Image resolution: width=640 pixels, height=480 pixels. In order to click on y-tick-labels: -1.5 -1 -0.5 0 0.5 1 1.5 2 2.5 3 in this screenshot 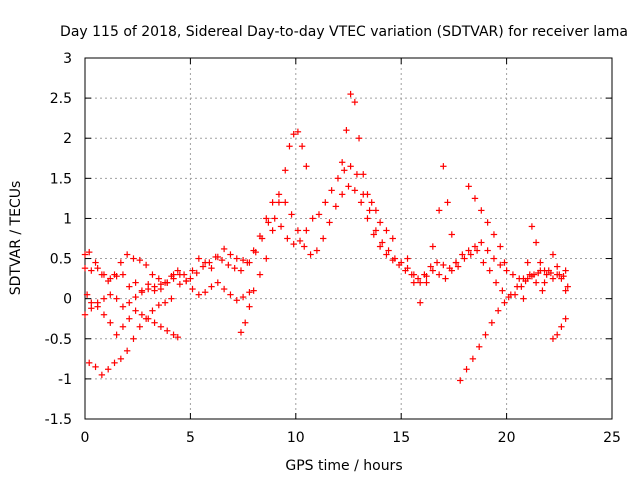, I will do `click(58, 239)`.